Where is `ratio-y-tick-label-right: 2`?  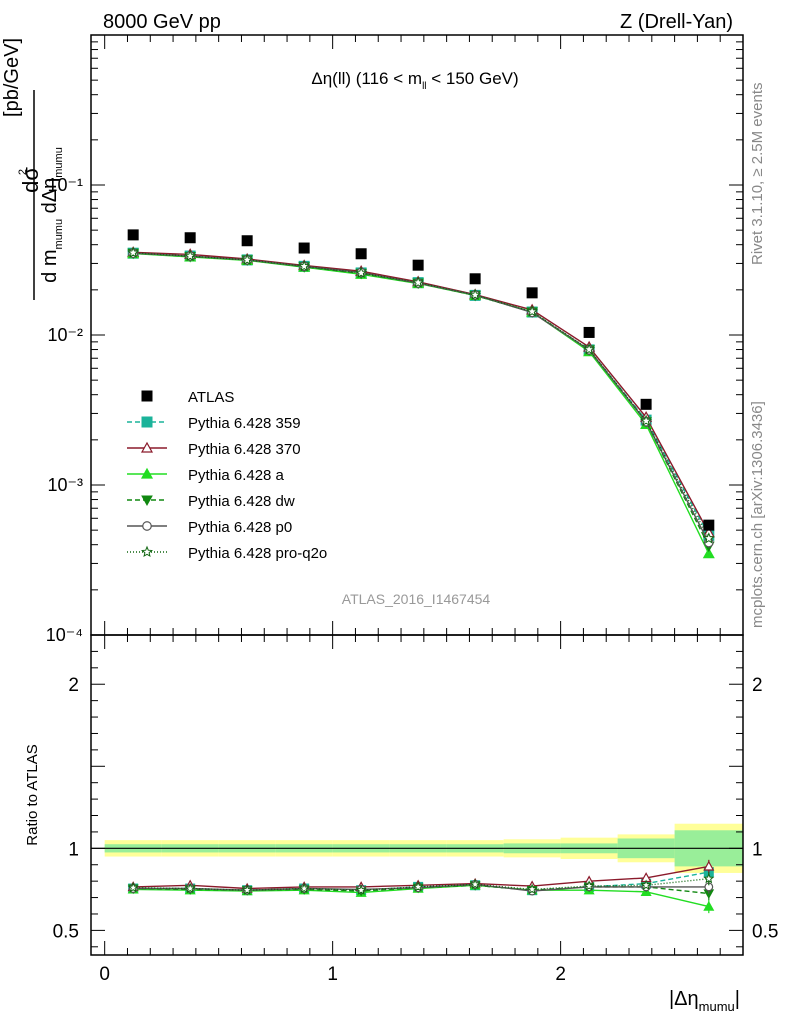 ratio-y-tick-label-right: 2 is located at coordinates (757, 685).